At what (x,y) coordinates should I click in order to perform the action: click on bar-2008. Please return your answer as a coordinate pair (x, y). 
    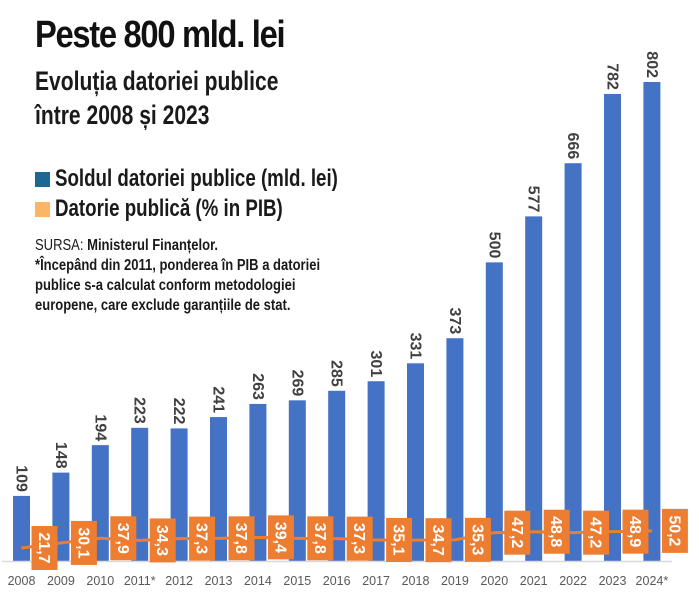
    Looking at the image, I should click on (21, 528).